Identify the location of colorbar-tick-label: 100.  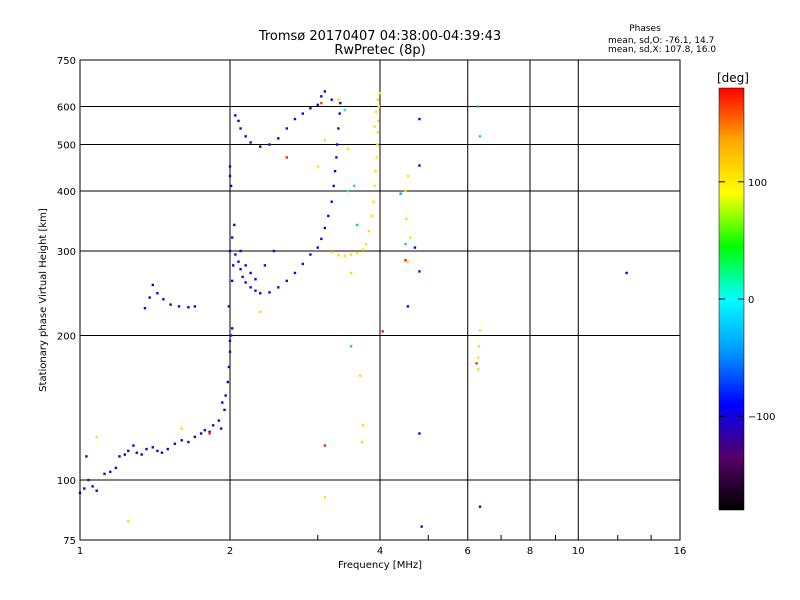
(757, 183).